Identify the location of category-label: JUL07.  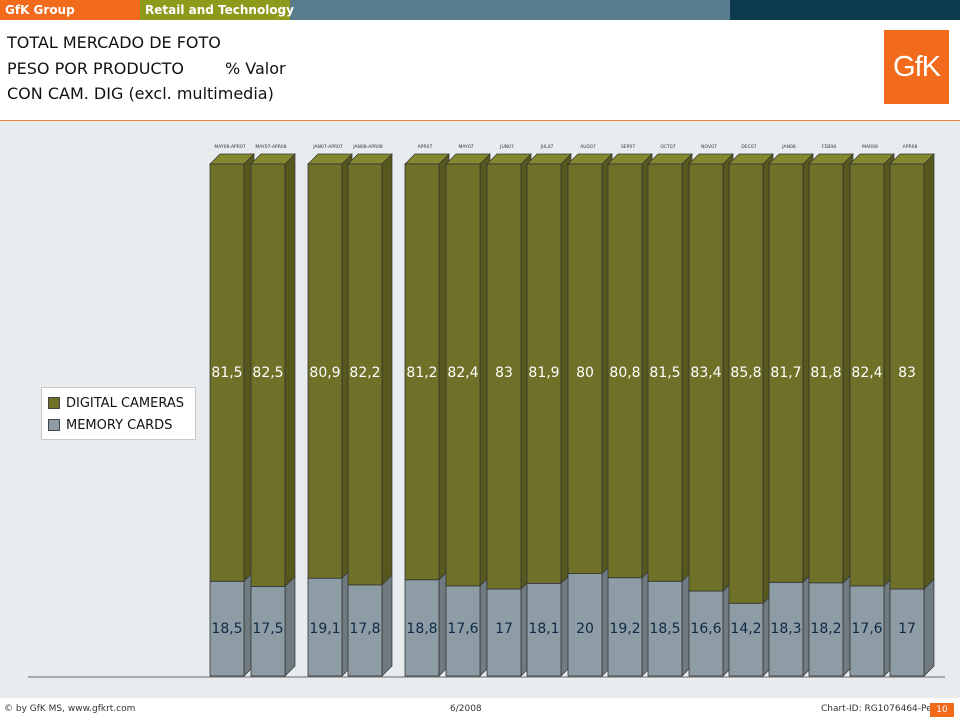
(547, 147).